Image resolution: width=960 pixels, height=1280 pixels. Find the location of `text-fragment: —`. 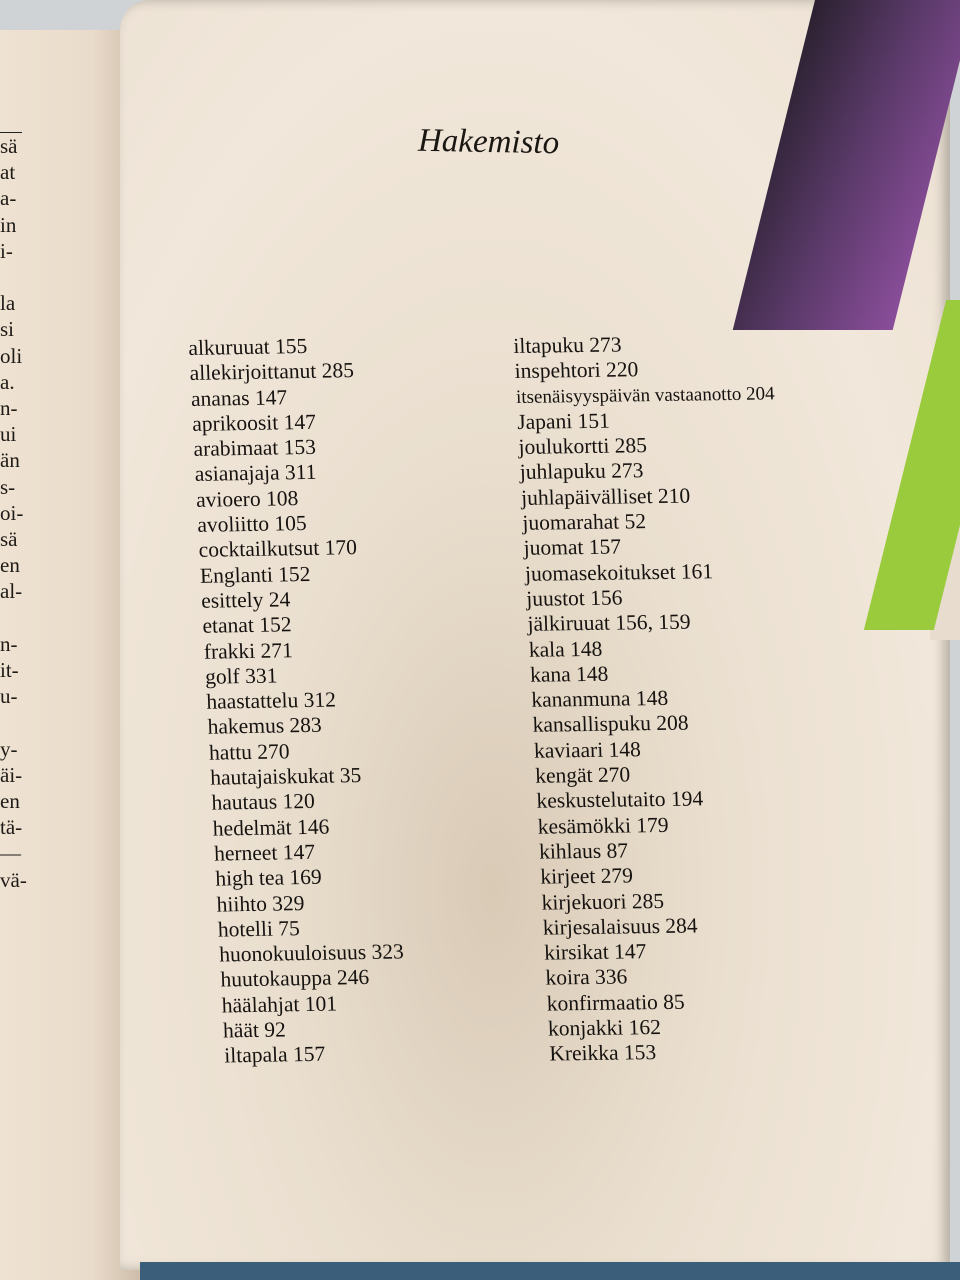

text-fragment: — is located at coordinates (10, 853).